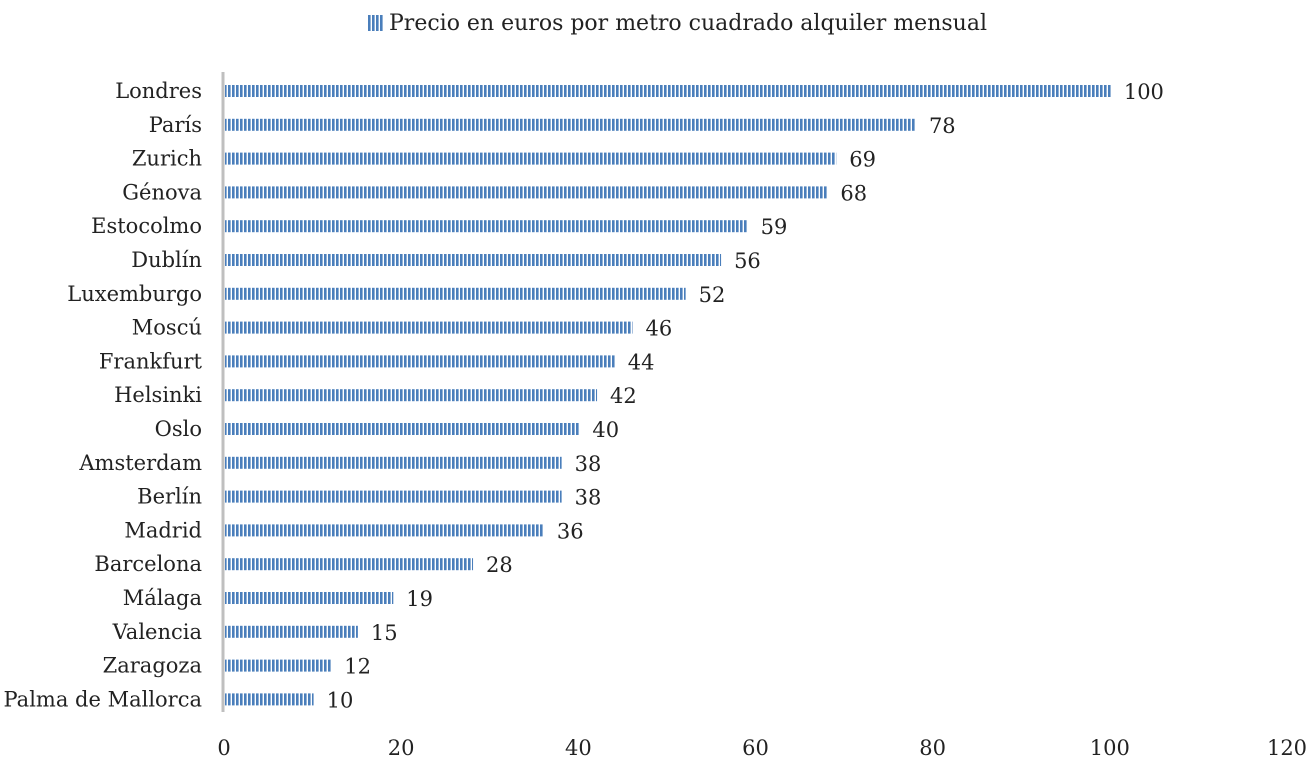 Image resolution: width=1311 pixels, height=758 pixels. What do you see at coordinates (942, 126) in the screenshot?
I see `data-label: 78` at bounding box center [942, 126].